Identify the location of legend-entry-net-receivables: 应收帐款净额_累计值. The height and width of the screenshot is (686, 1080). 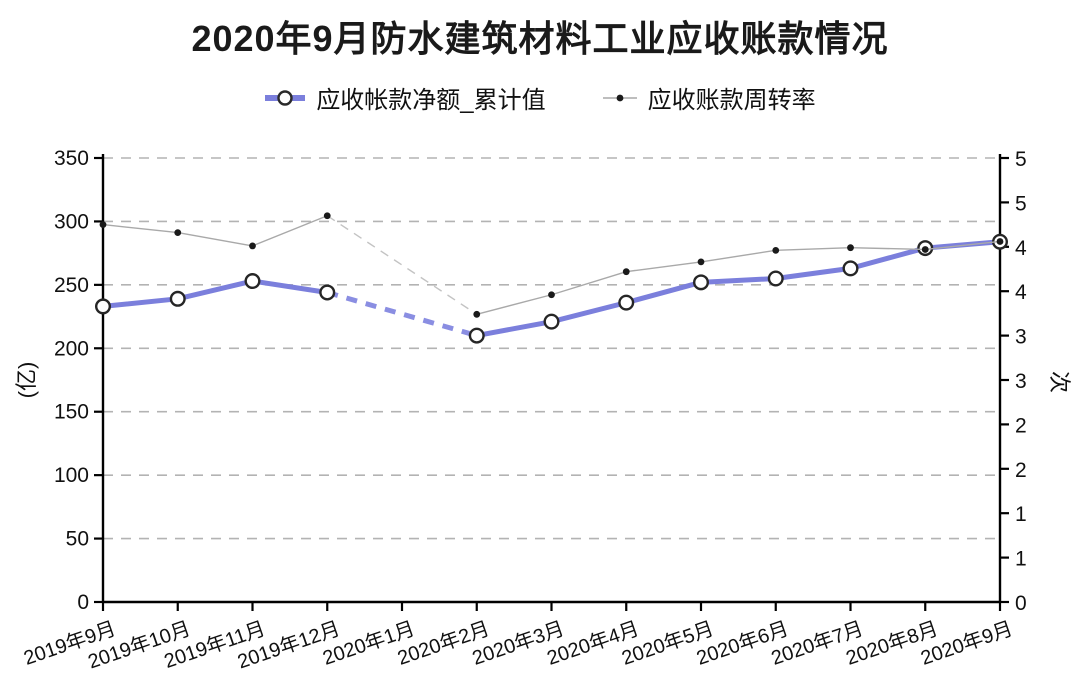
(405, 97).